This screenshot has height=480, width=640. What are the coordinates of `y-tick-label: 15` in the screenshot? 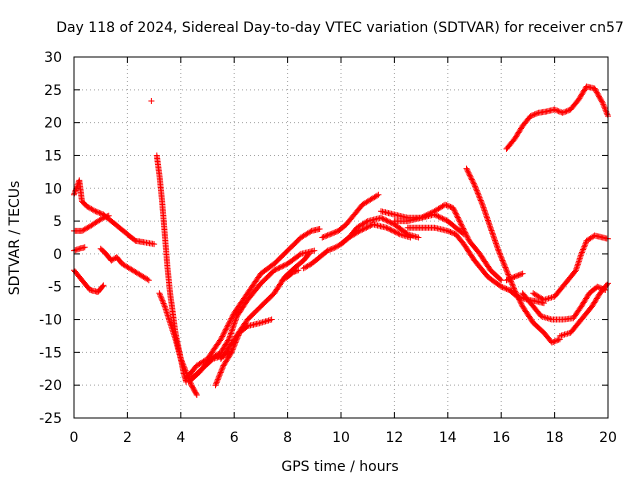 It's located at (53, 156).